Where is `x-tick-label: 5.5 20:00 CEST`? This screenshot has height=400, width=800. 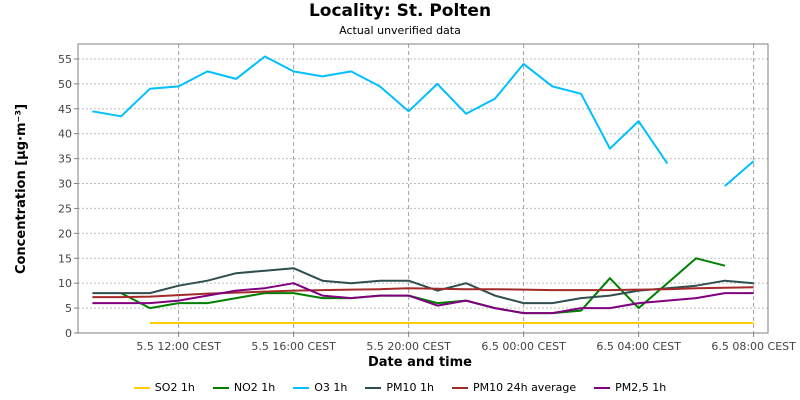
x-tick-label: 5.5 20:00 CEST is located at coordinates (408, 346).